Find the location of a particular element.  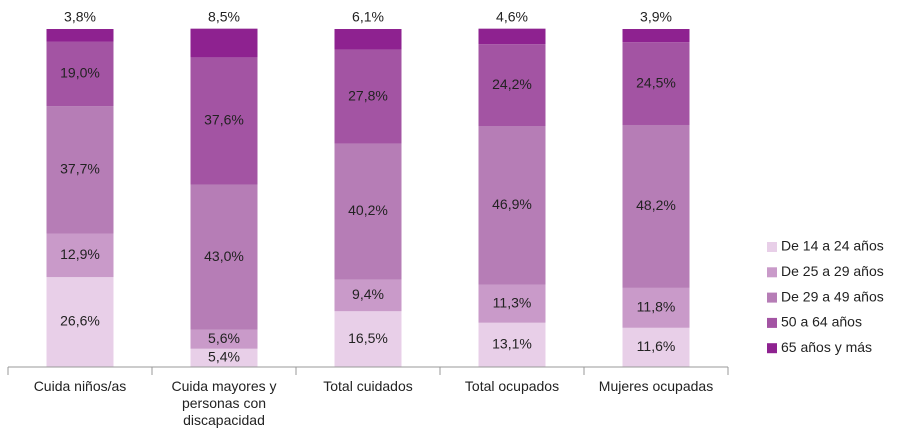

value-label: 16,5% is located at coordinates (368, 338).